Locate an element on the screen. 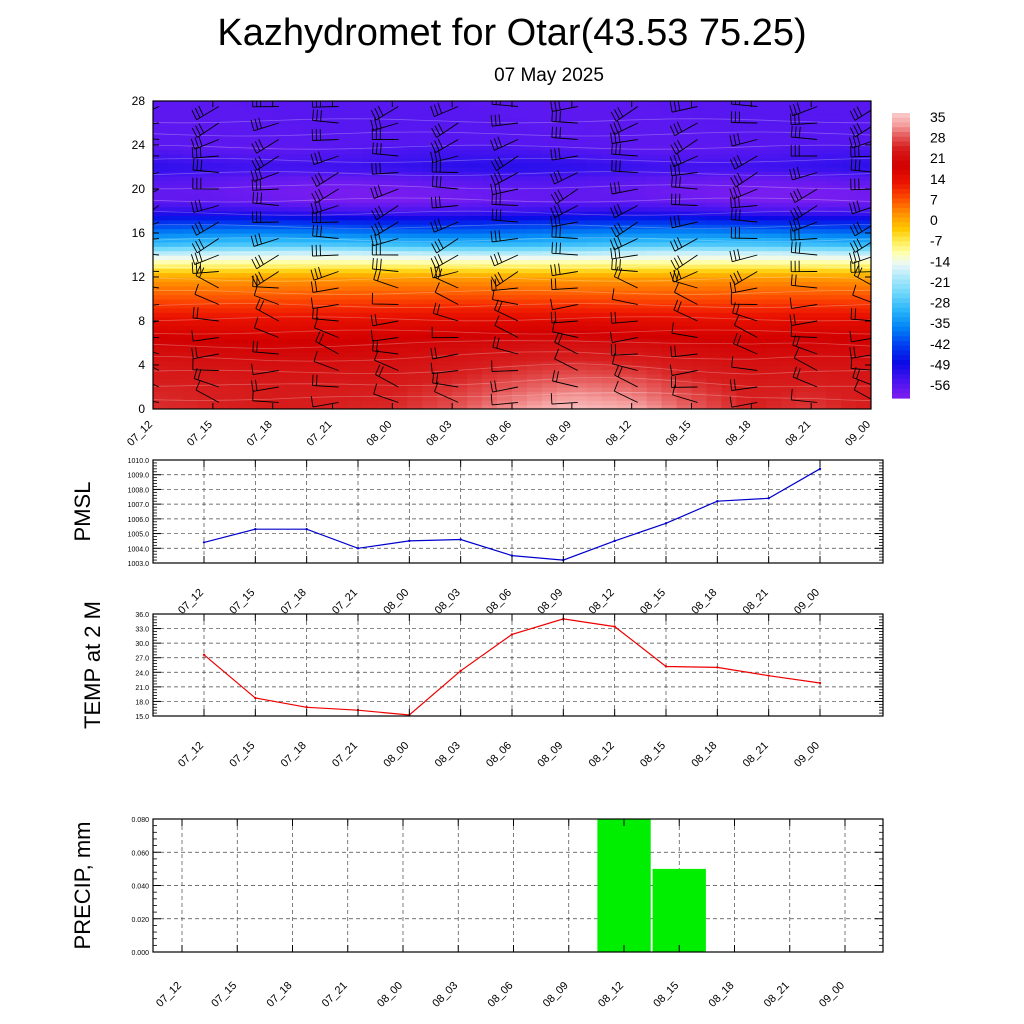  y-tick-label: 30.0 is located at coordinates (142, 644).